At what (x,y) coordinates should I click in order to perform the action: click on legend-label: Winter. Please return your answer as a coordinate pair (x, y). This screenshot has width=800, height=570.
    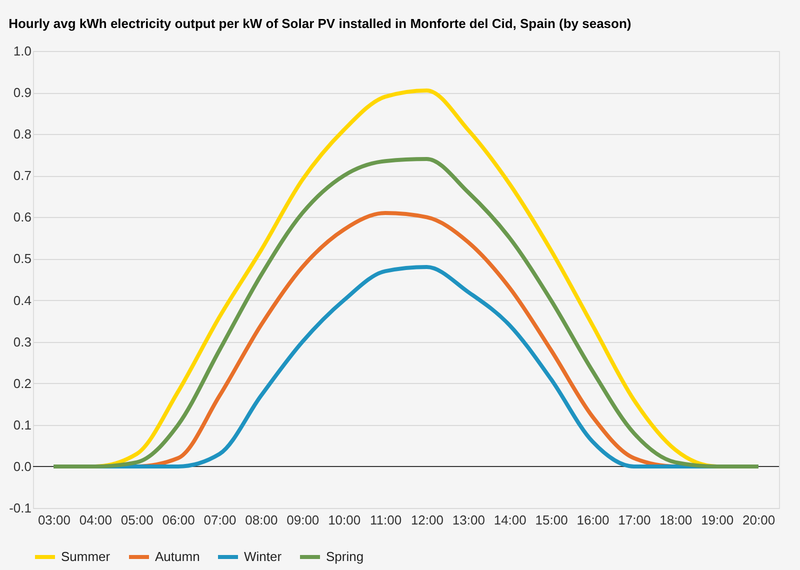
    Looking at the image, I should click on (263, 556).